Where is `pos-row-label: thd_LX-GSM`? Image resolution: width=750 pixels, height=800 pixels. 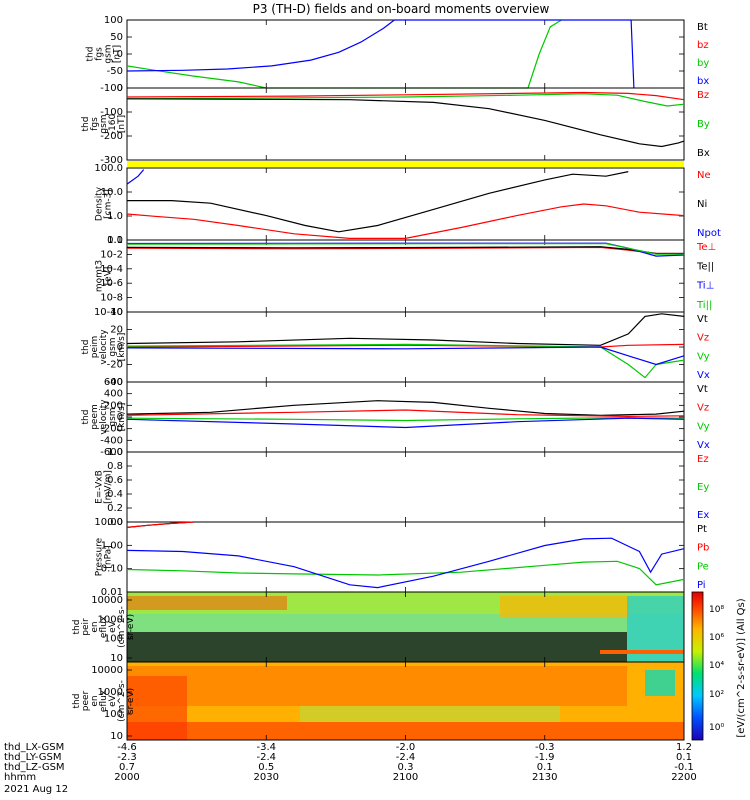 pos-row-label: thd_LX-GSM is located at coordinates (34, 747).